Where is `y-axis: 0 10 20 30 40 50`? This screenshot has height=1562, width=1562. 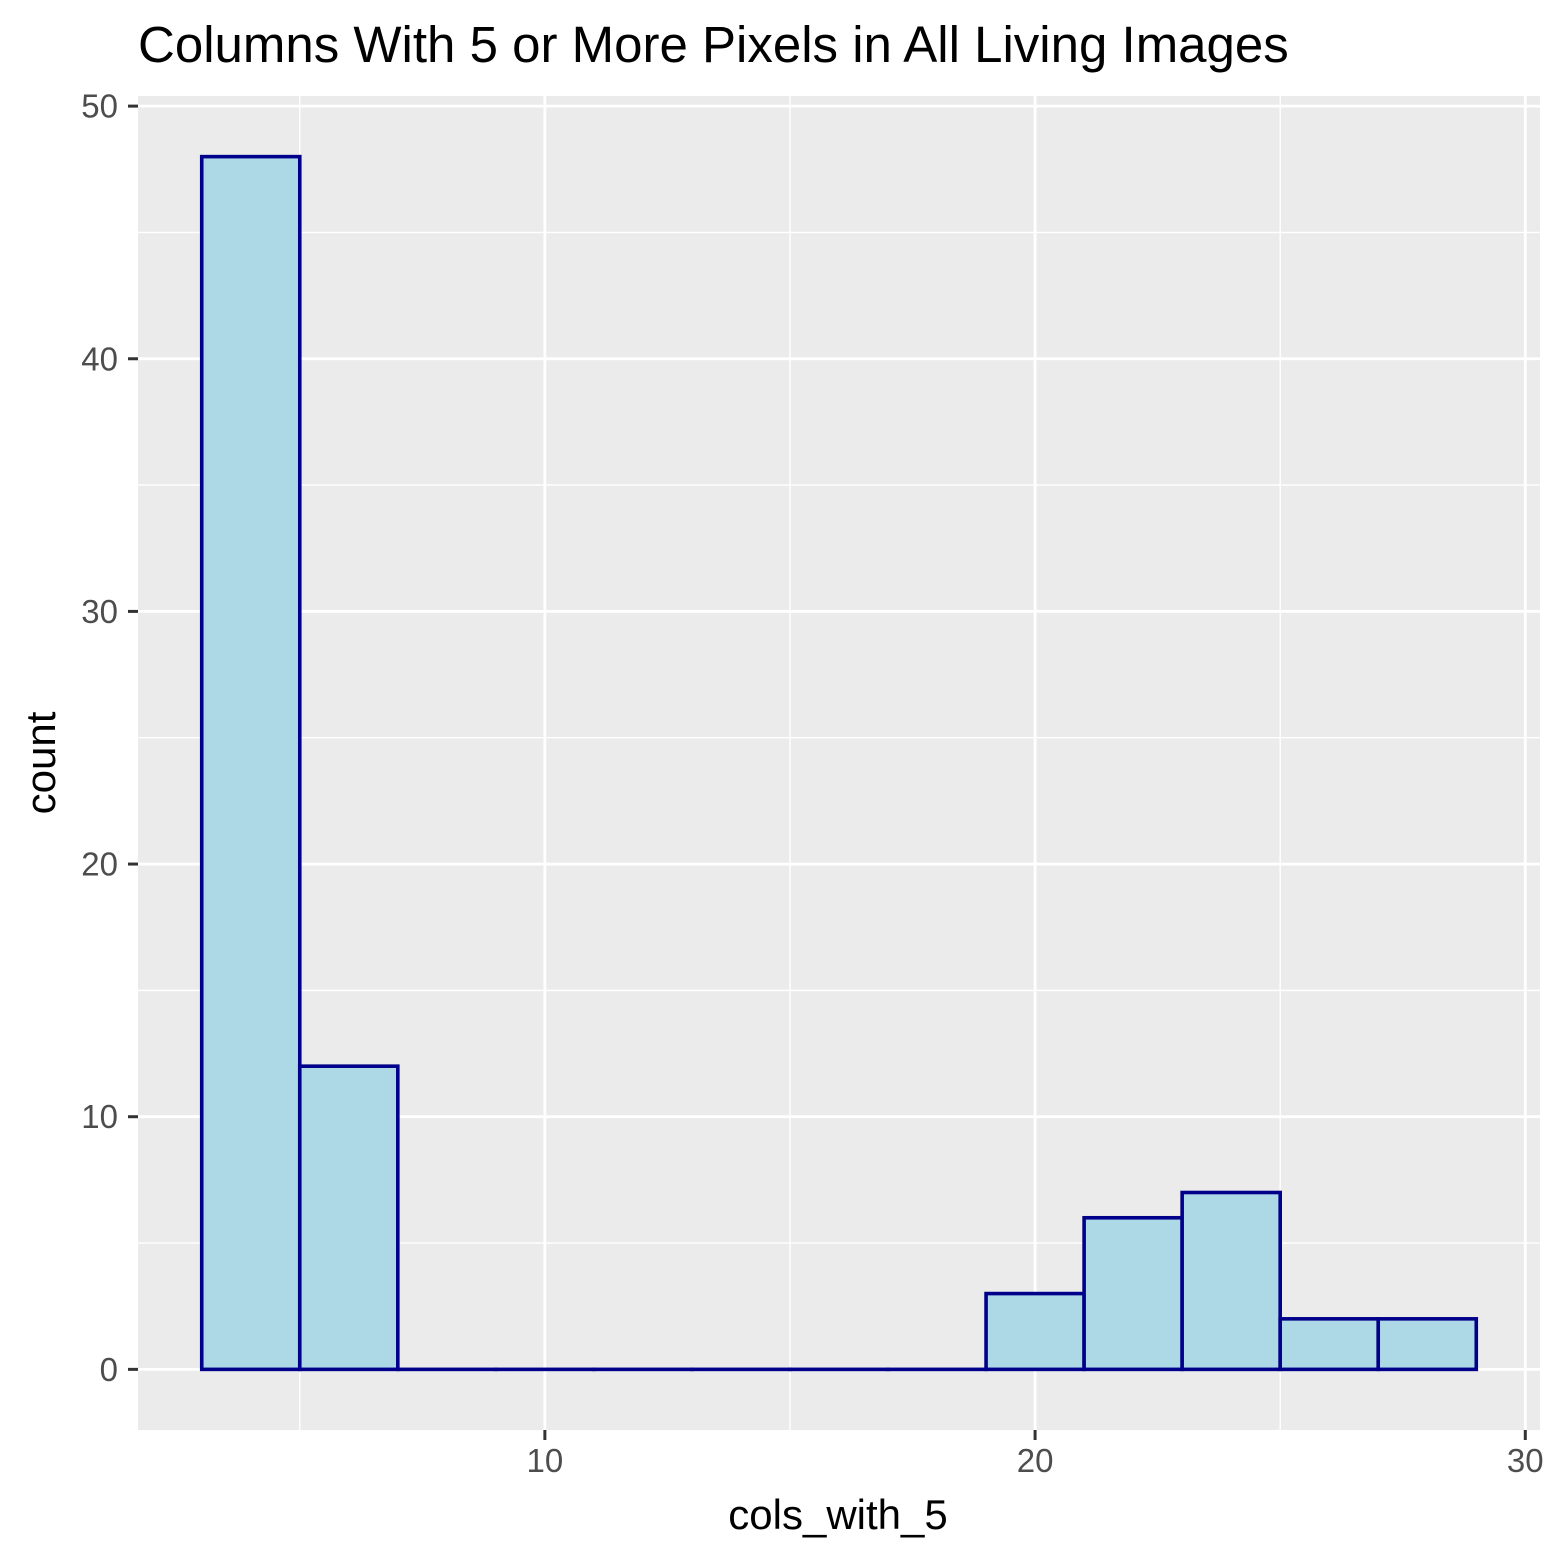 y-axis: 0 10 20 30 40 50 is located at coordinates (109, 738).